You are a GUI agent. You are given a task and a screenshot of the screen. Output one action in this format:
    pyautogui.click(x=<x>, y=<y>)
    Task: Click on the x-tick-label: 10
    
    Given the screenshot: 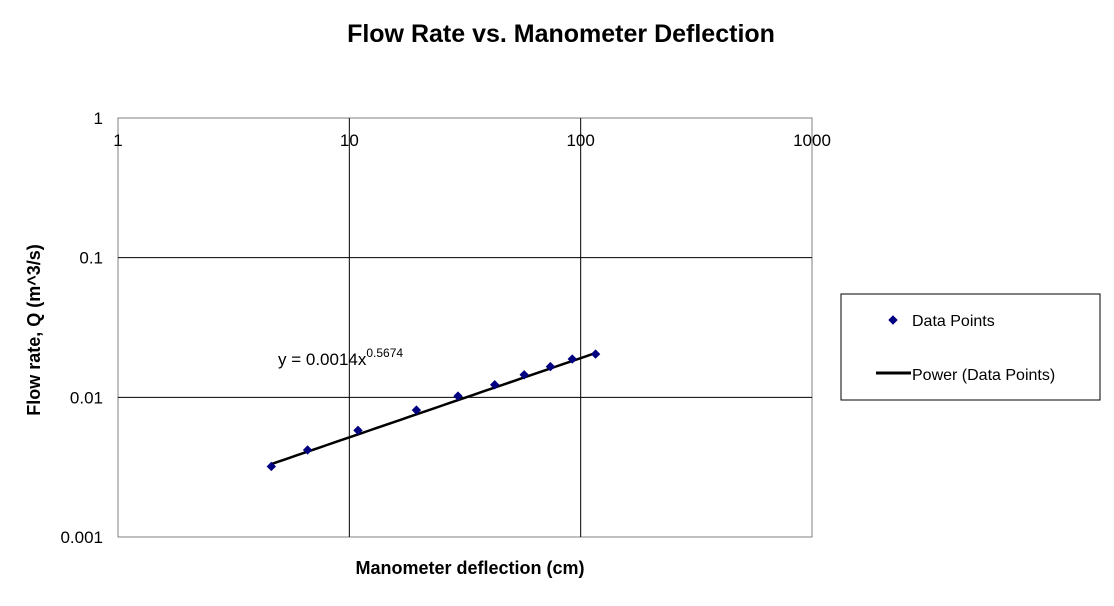 What is the action you would take?
    pyautogui.click(x=349, y=140)
    